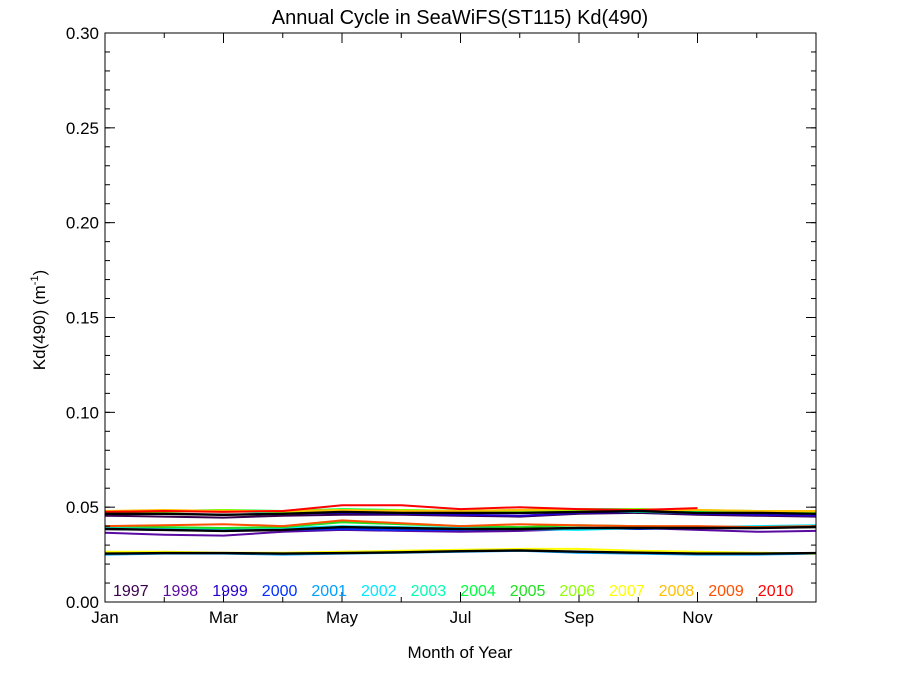  Describe the element at coordinates (776, 591) in the screenshot. I see `legend-item-2010: 2010` at that location.